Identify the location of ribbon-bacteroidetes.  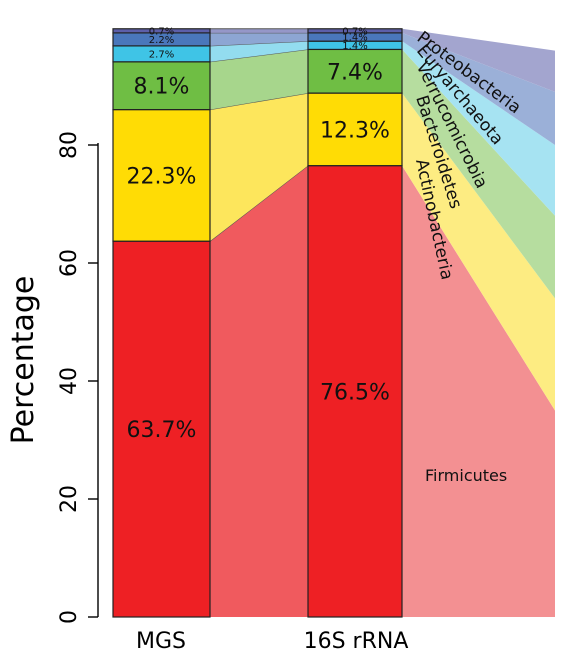
(259, 79).